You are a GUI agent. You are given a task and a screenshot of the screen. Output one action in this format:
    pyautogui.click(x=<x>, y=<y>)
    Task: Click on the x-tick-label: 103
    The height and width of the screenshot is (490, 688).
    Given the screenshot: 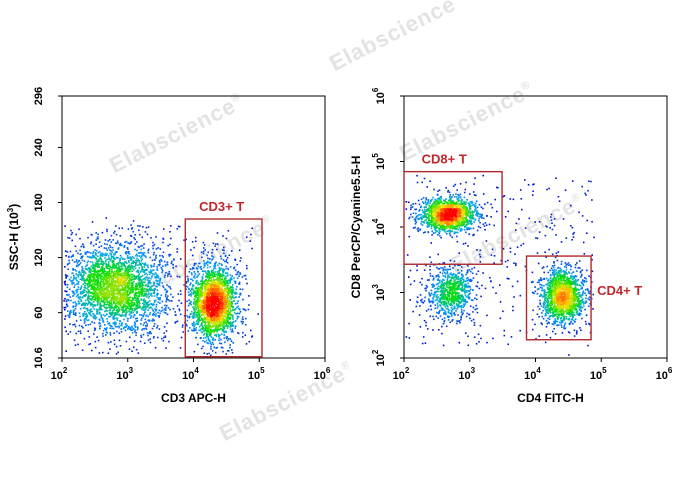 What is the action you would take?
    pyautogui.click(x=124, y=374)
    